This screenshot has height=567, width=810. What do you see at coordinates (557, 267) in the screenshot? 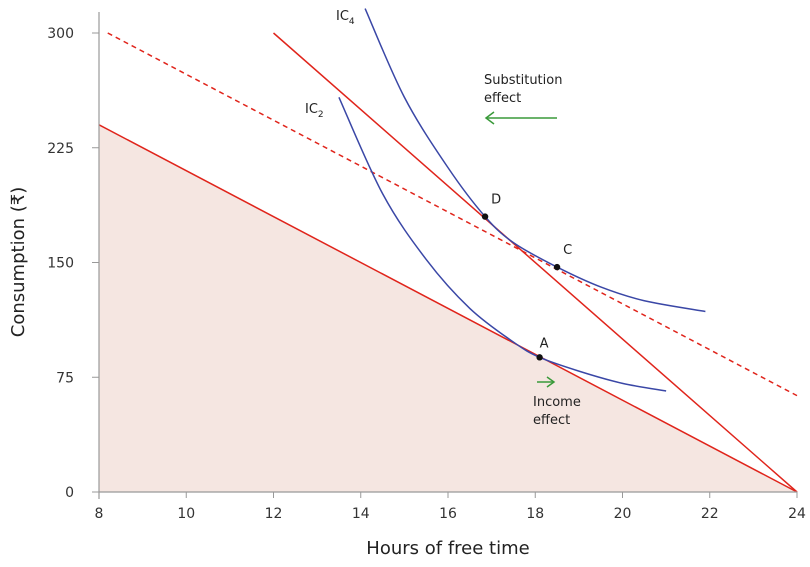
I see `point-c` at bounding box center [557, 267].